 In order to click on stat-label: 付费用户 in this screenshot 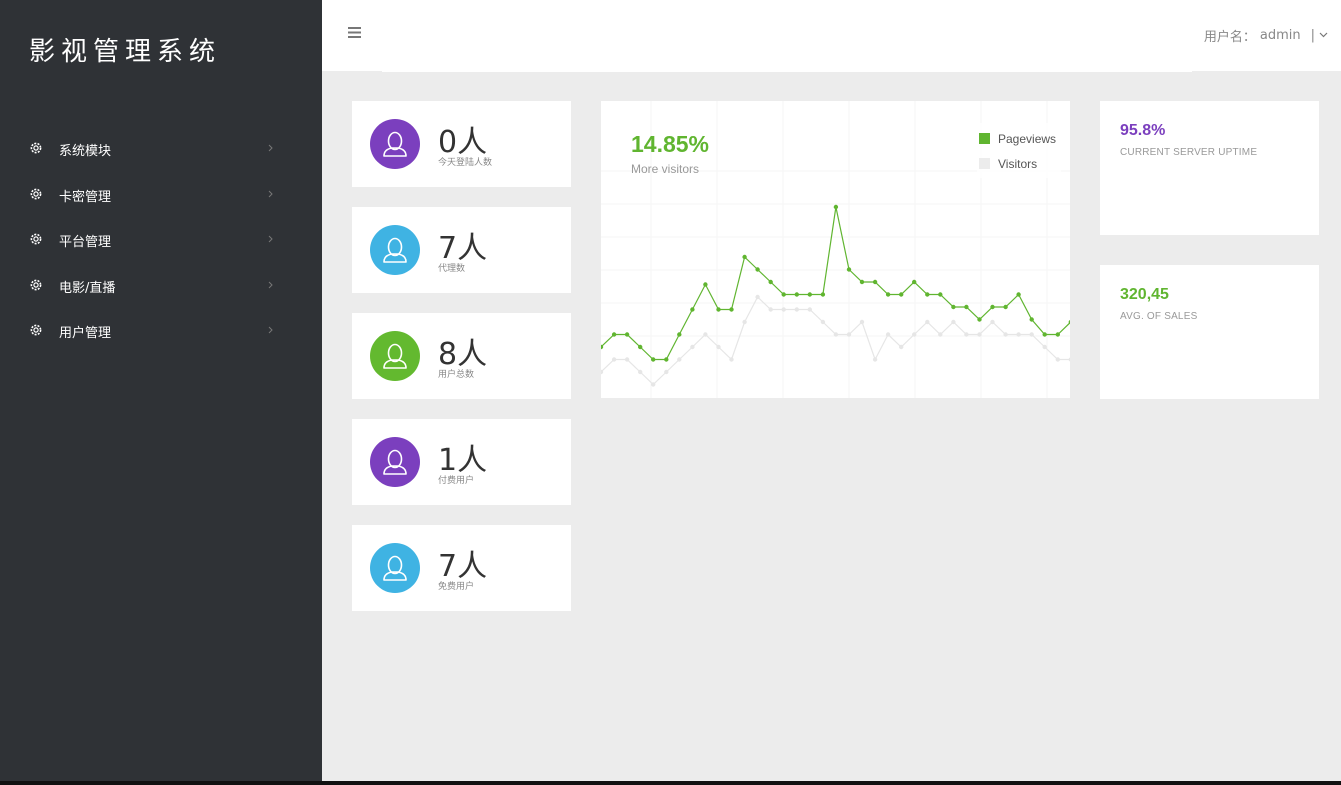, I will do `click(456, 481)`.